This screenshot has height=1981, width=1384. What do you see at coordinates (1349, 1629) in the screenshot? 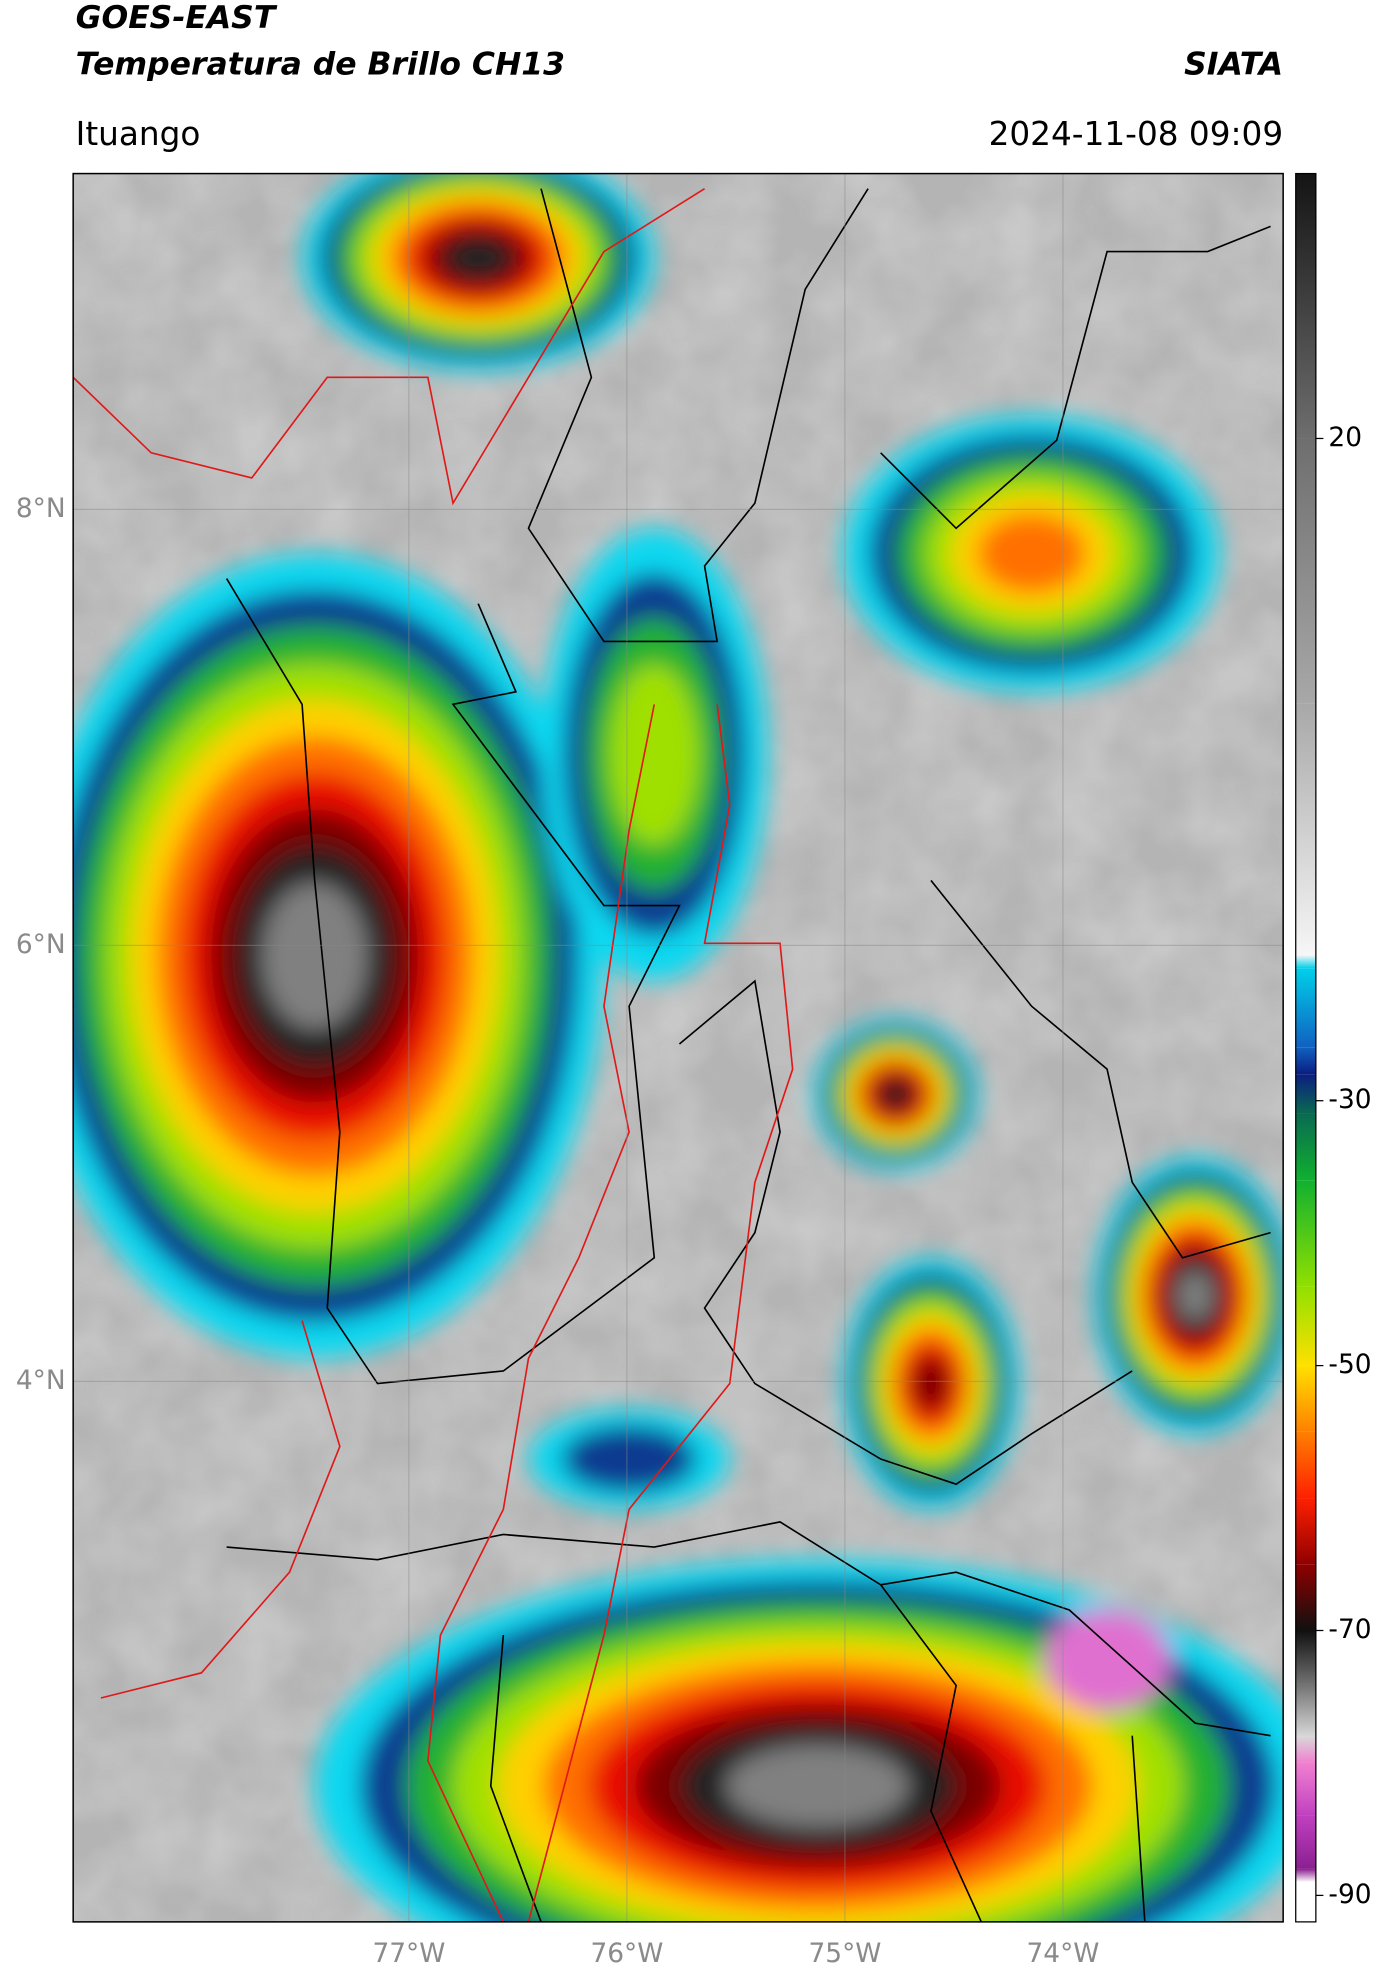
I see `colorbar-tick-label: -70` at bounding box center [1349, 1629].